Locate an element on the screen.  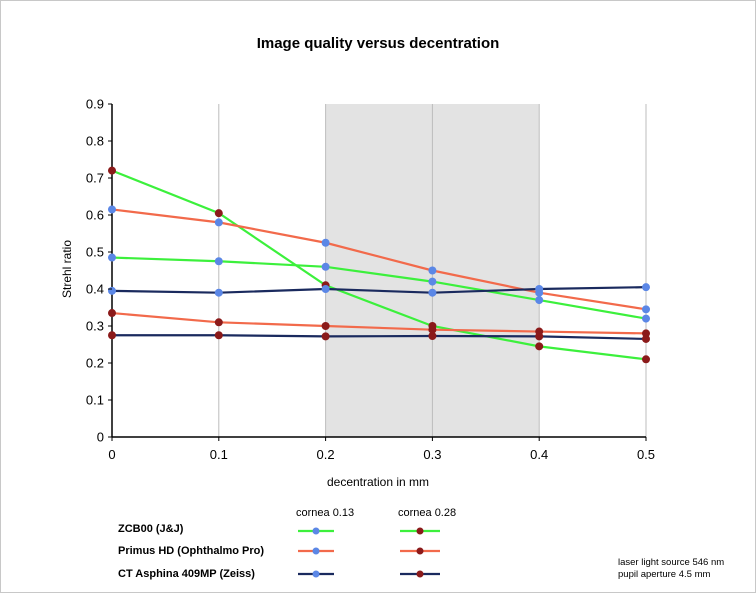
y-tick-label: 0.8 is located at coordinates (95, 141).